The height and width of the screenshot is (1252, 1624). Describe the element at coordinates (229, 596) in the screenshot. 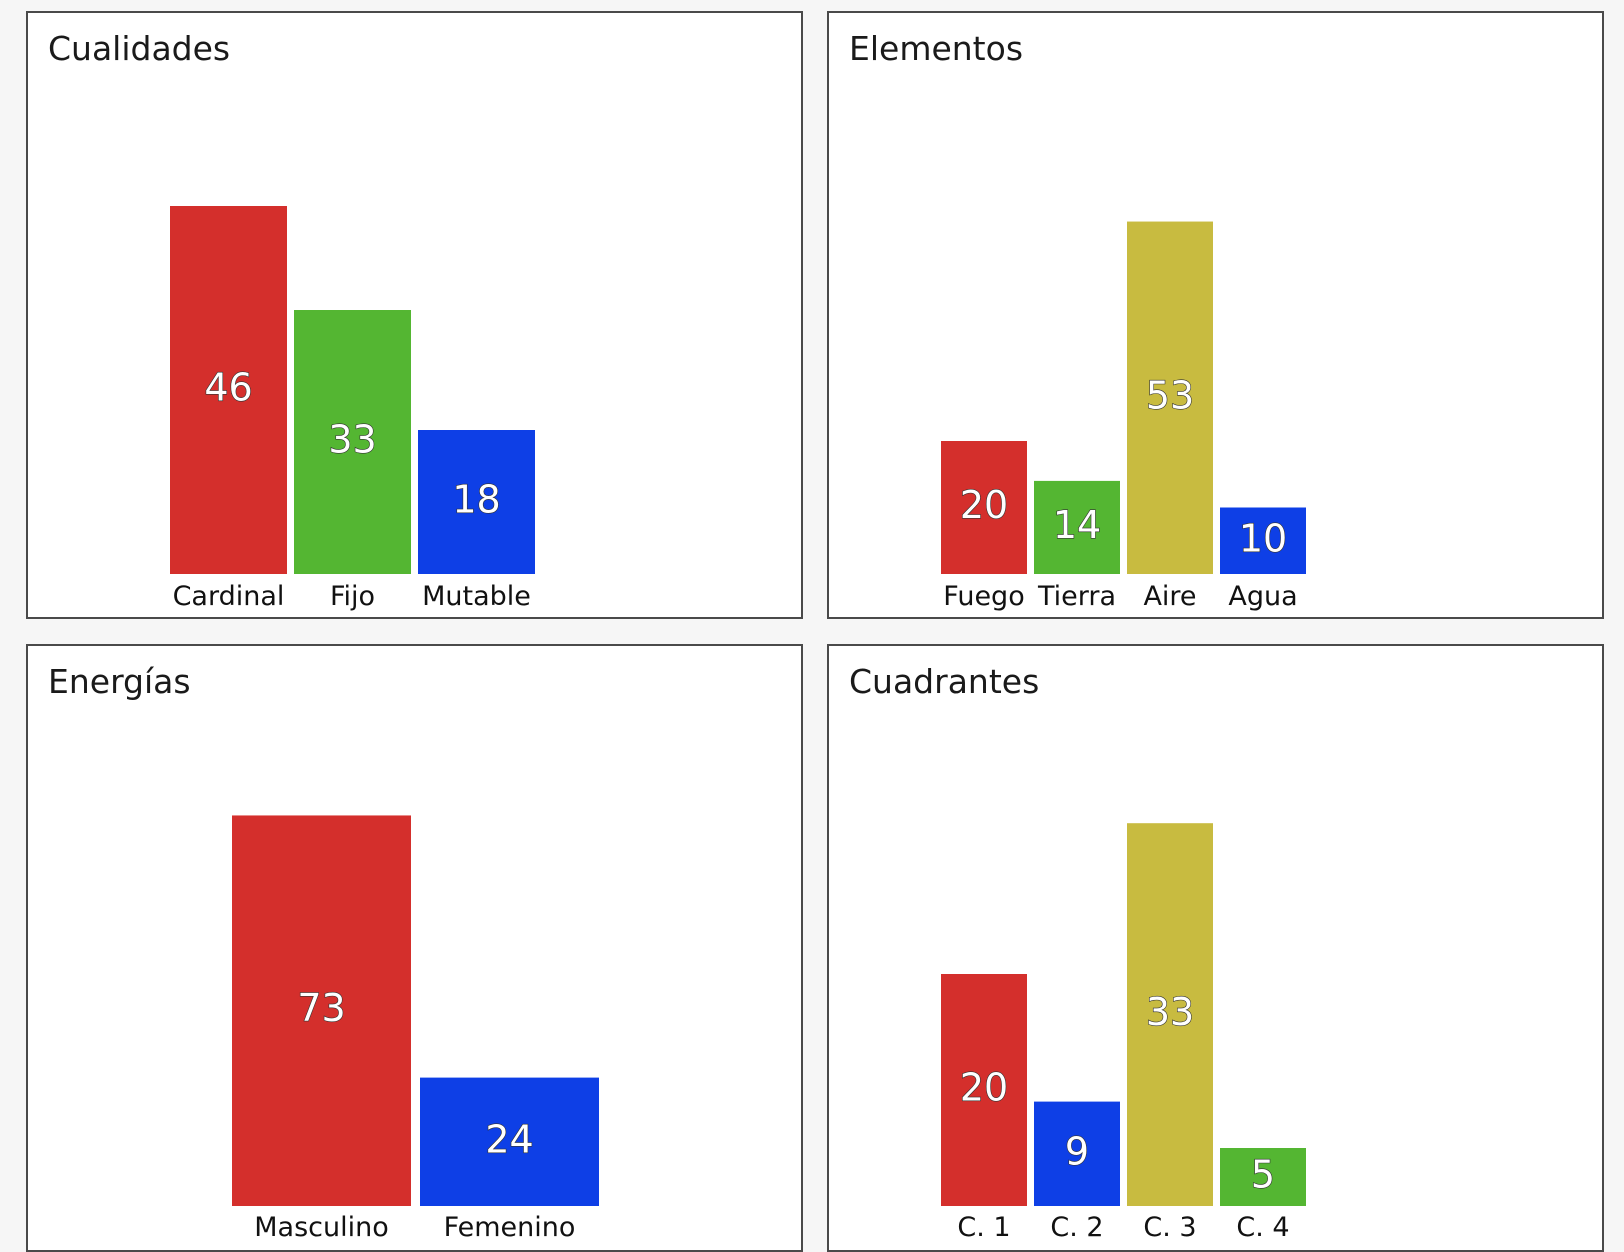

I see `category-label: Cardinal` at that location.